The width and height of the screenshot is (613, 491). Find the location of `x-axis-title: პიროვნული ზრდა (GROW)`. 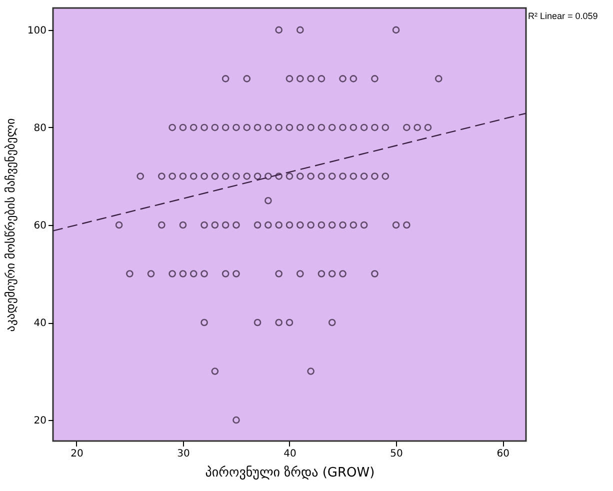

x-axis-title: პიროვნული ზრდა (GROW) is located at coordinates (290, 473).